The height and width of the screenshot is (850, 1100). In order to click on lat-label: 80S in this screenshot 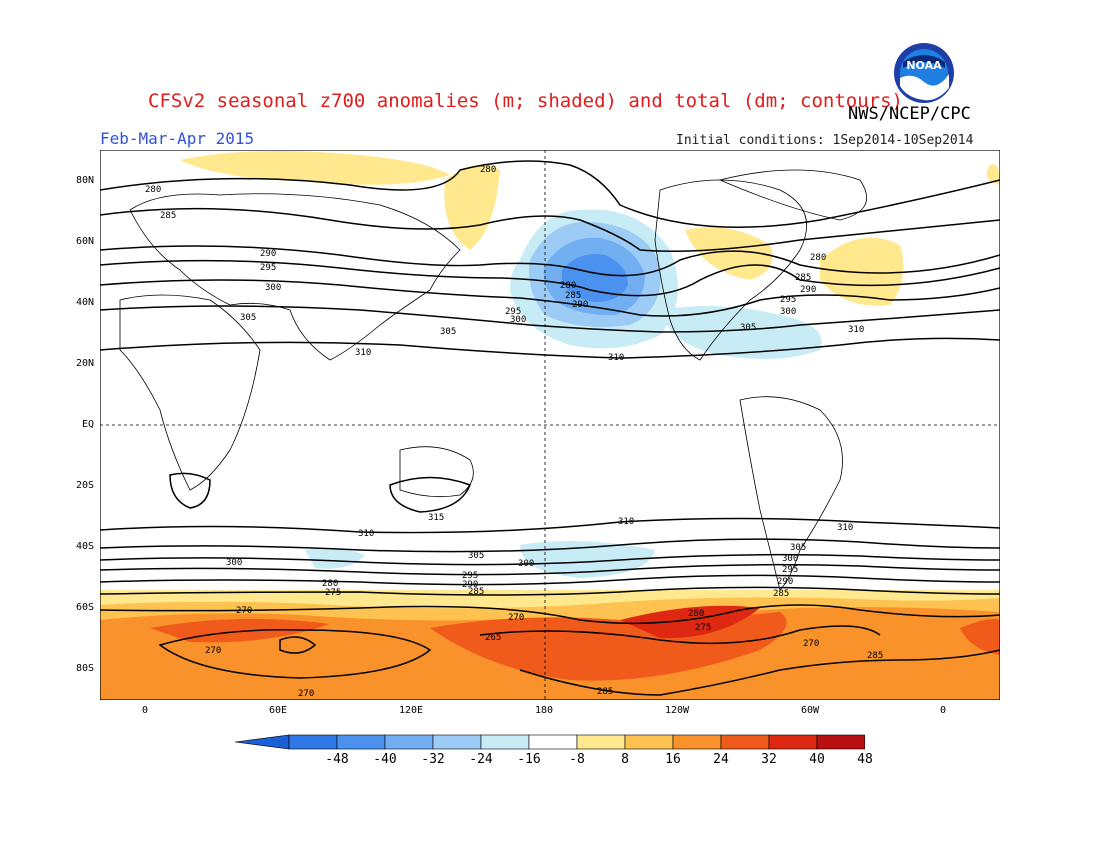, I will do `click(84, 668)`.